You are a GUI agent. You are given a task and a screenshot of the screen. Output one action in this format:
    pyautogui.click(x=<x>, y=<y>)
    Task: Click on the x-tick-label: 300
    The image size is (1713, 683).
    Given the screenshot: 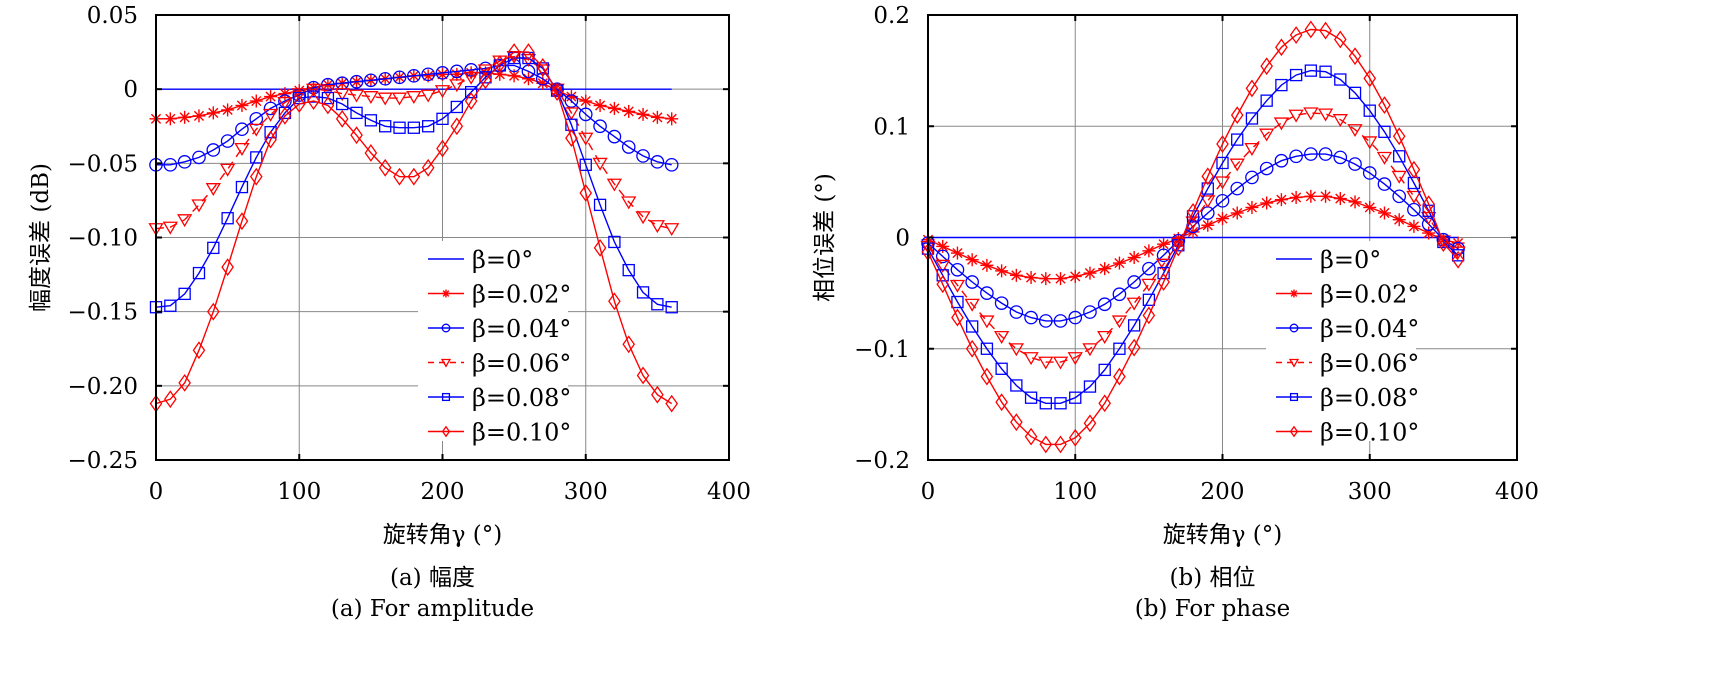 What is the action you would take?
    pyautogui.click(x=1370, y=492)
    